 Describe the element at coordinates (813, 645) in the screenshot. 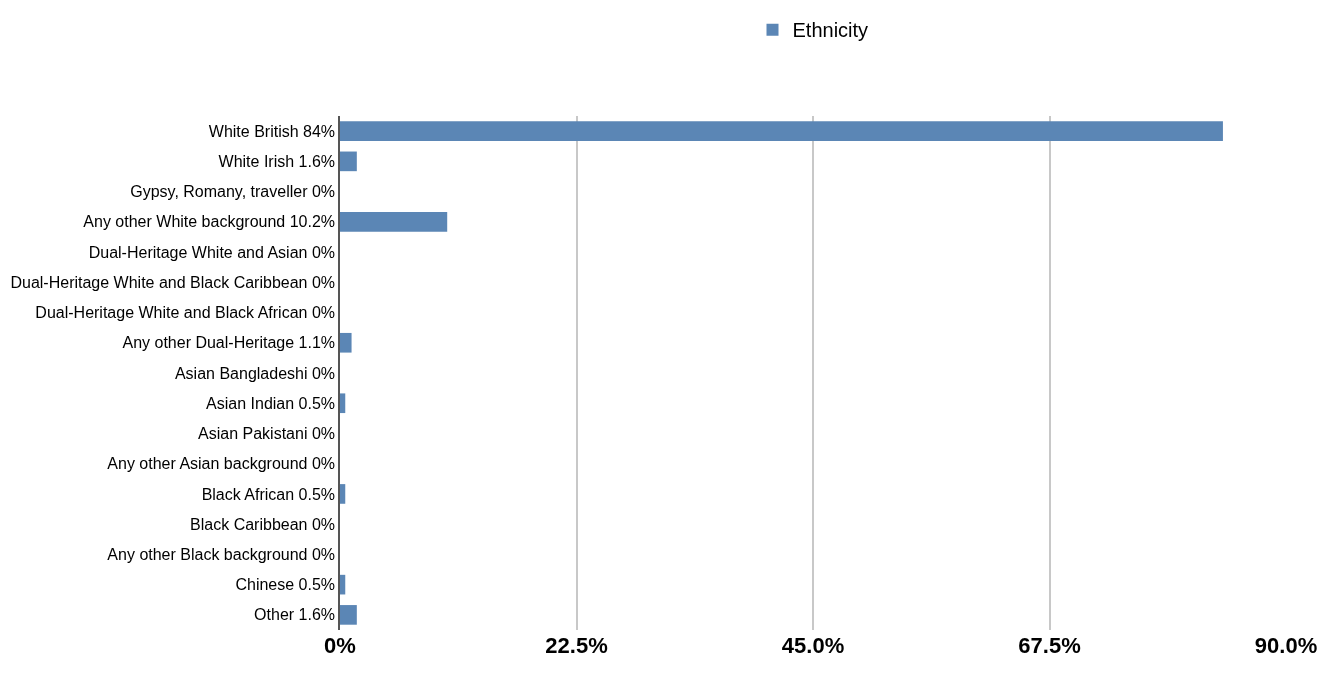

I see `x-tick-label: 45.0%` at that location.